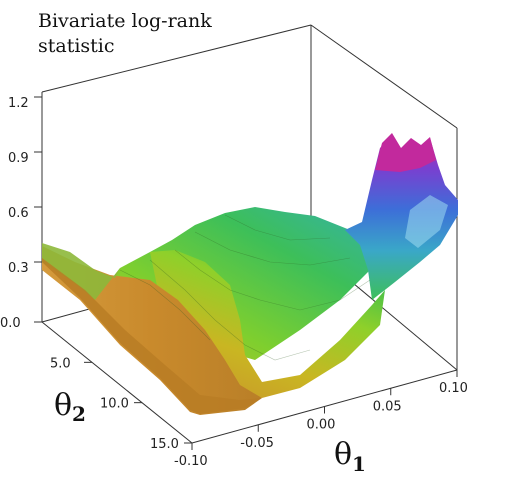  I want to click on theta1-axis-label: θ 1, so click(350, 456).